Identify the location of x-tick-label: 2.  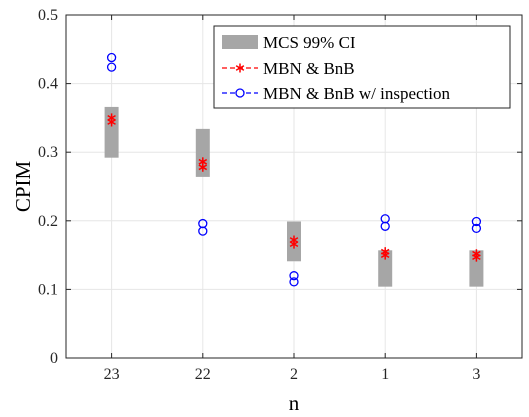
(294, 374).